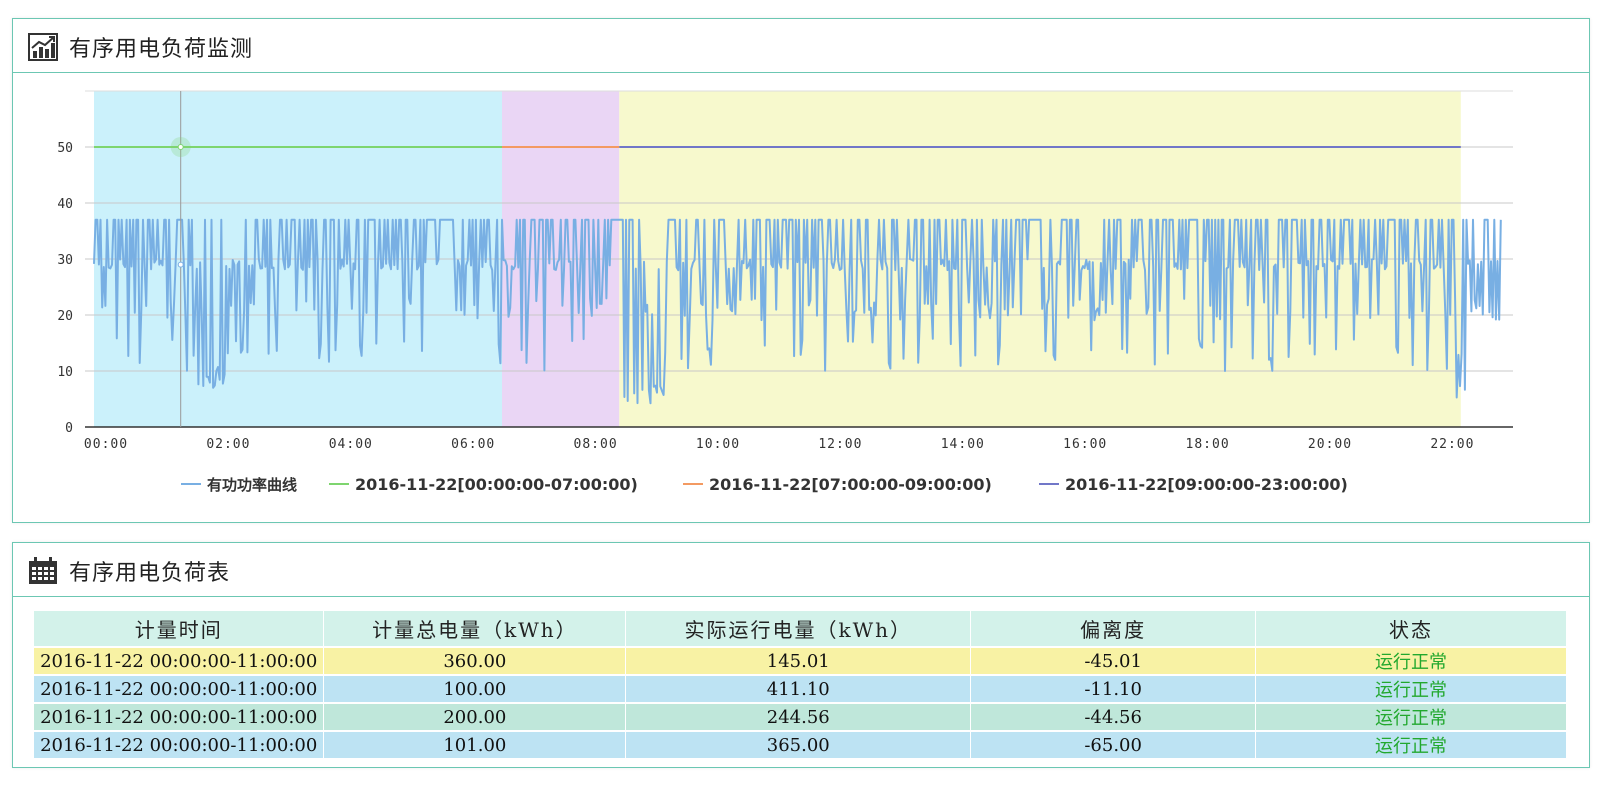 The height and width of the screenshot is (790, 1602). I want to click on legend-item: 2016-11-22[09:00:00-23:00:00), so click(1193, 484).